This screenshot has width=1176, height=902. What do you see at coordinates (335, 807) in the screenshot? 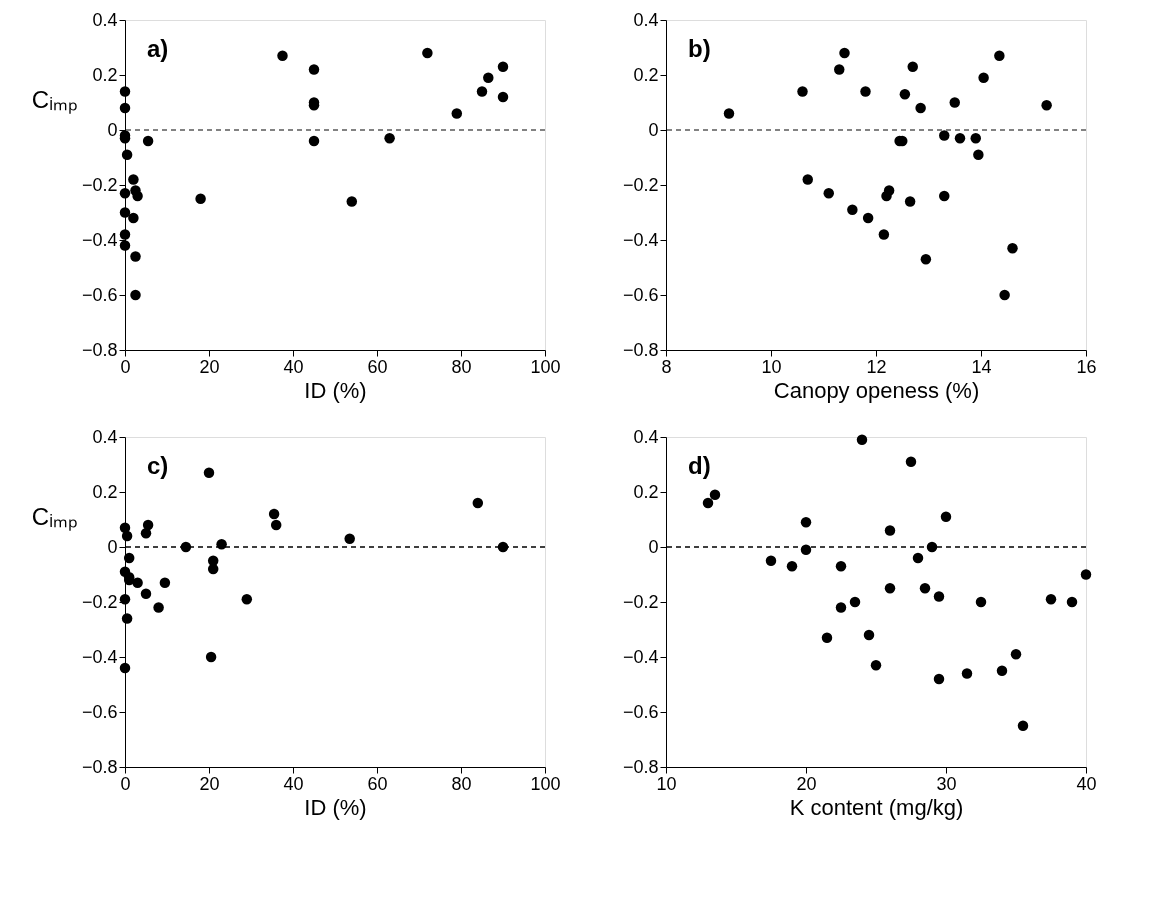
I see `x-axis-title: ID (%)` at bounding box center [335, 807].